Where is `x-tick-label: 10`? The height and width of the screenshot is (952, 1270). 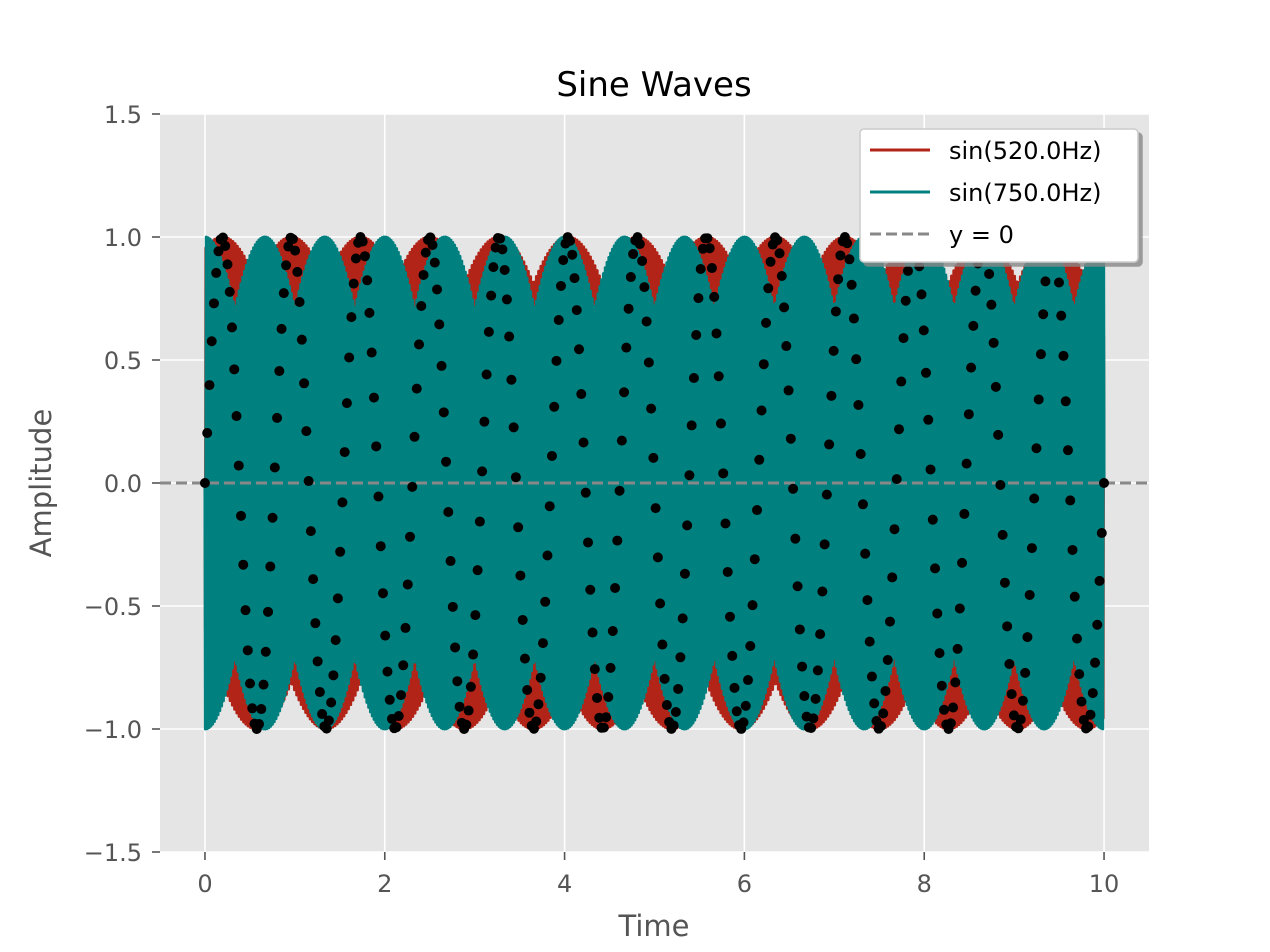 x-tick-label: 10 is located at coordinates (1104, 884).